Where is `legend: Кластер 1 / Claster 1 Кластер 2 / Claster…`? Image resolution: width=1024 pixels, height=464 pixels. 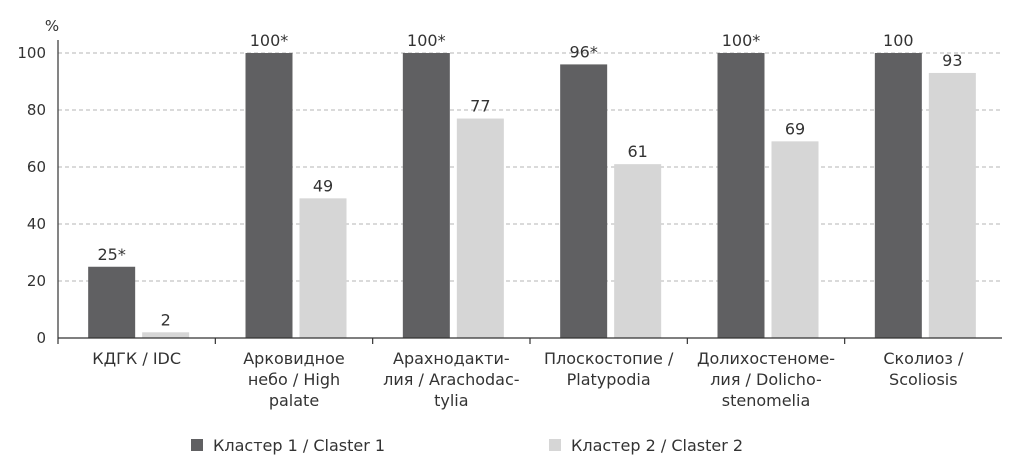 legend: Кластер 1 / Claster 1 Кластер 2 / Claster… is located at coordinates (467, 445).